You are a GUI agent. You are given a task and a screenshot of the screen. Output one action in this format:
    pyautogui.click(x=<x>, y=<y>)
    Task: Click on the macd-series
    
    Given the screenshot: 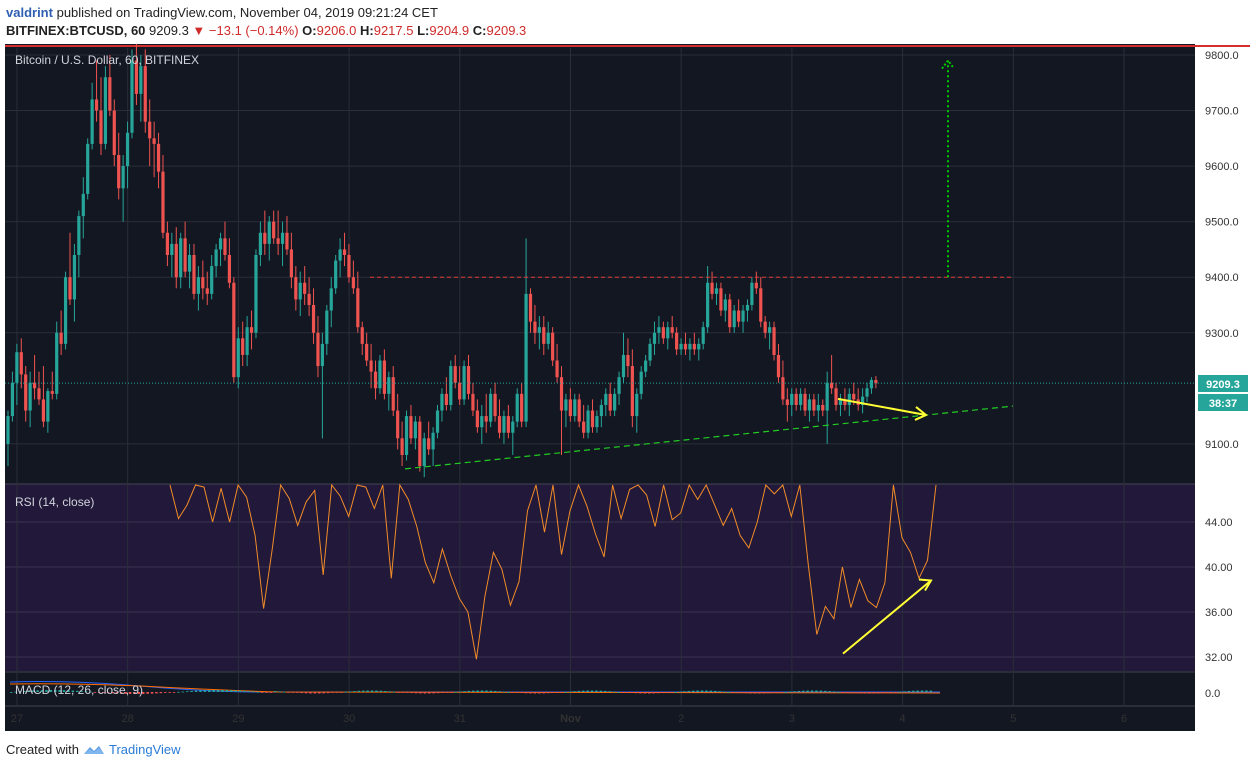 What is the action you would take?
    pyautogui.click(x=475, y=687)
    